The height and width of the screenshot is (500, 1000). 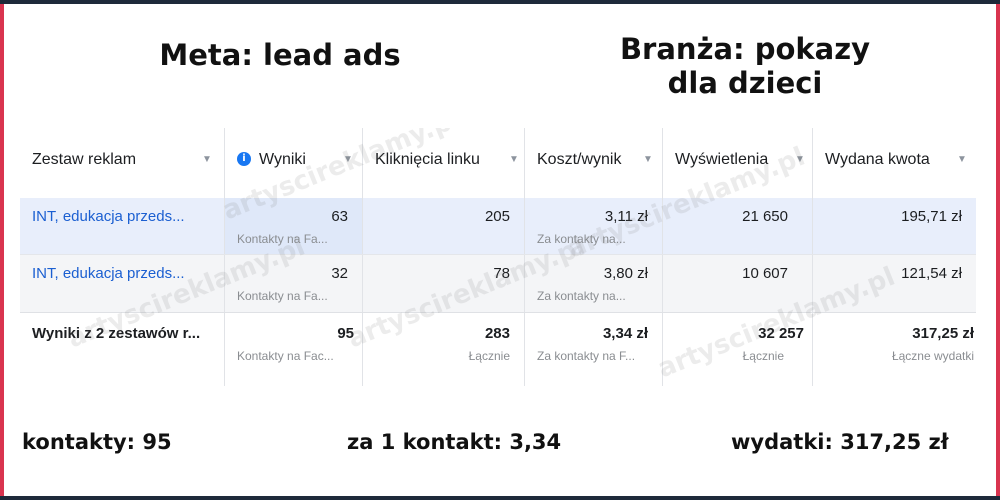 What do you see at coordinates (282, 159) in the screenshot?
I see `column-label: Wyniki` at bounding box center [282, 159].